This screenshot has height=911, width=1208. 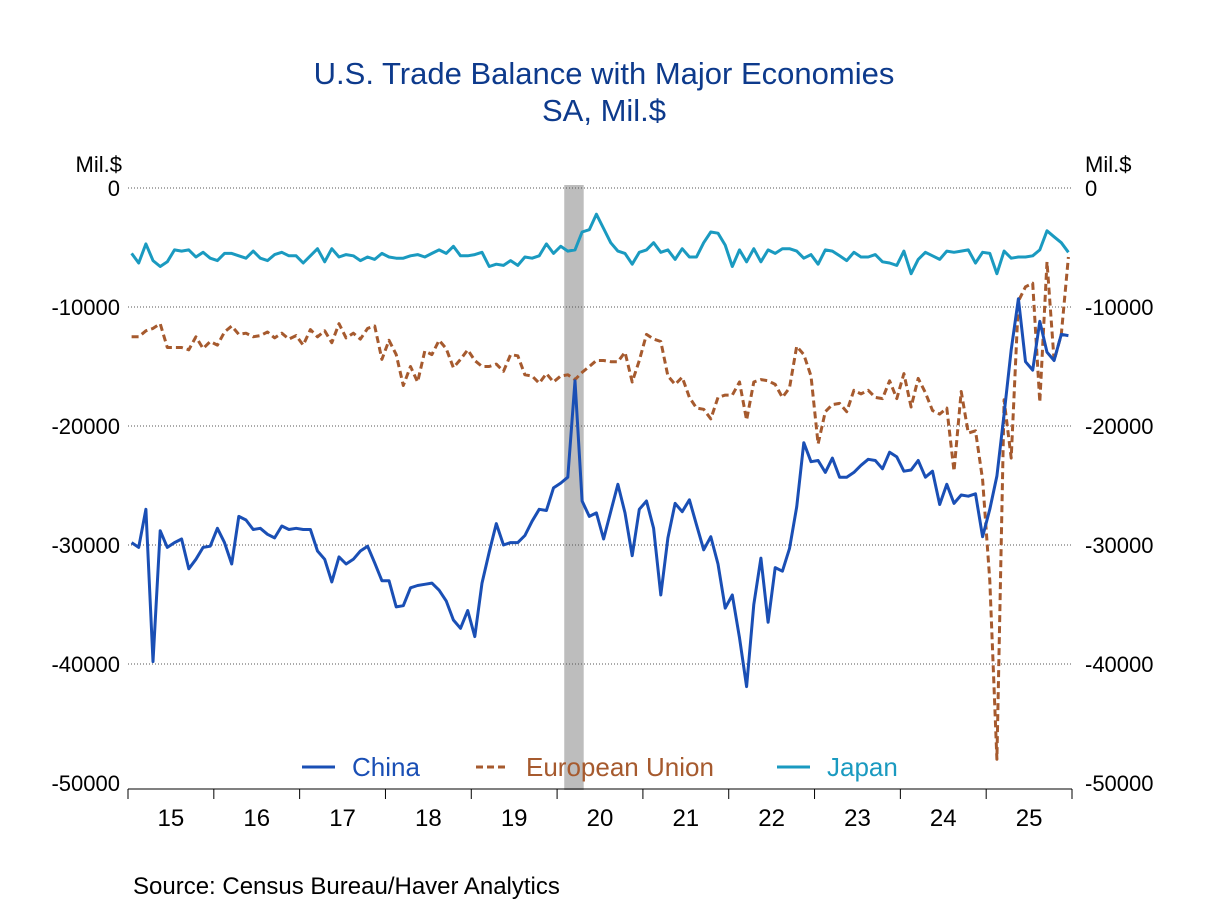 What do you see at coordinates (685, 818) in the screenshot?
I see `x-tick-label: 21` at bounding box center [685, 818].